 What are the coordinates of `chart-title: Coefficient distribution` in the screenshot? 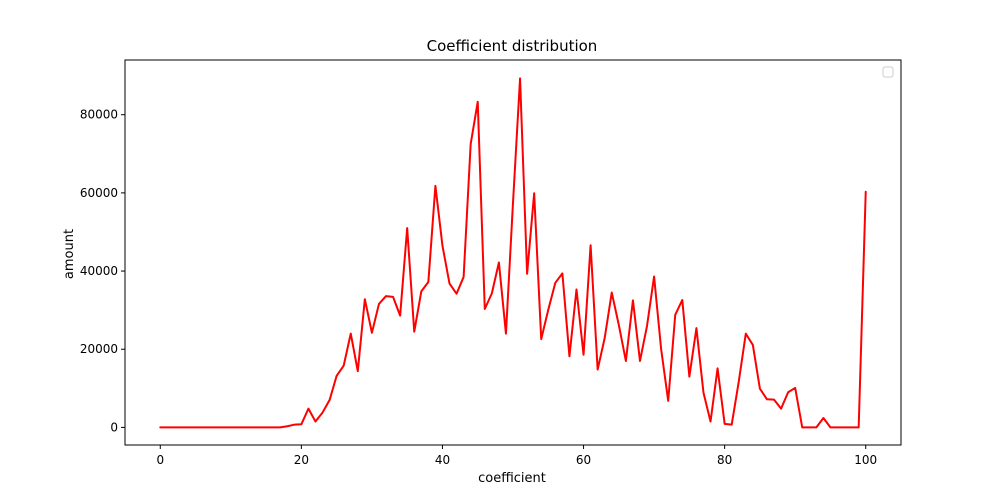 It's located at (512, 46).